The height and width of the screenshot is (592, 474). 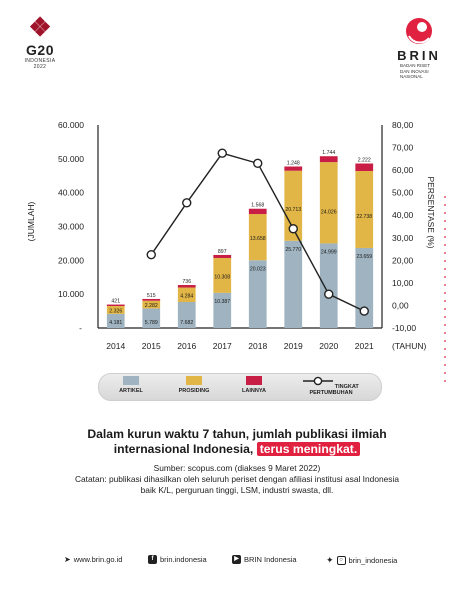 I want to click on footer-facebook: f brin.indonesia, so click(x=177, y=559).